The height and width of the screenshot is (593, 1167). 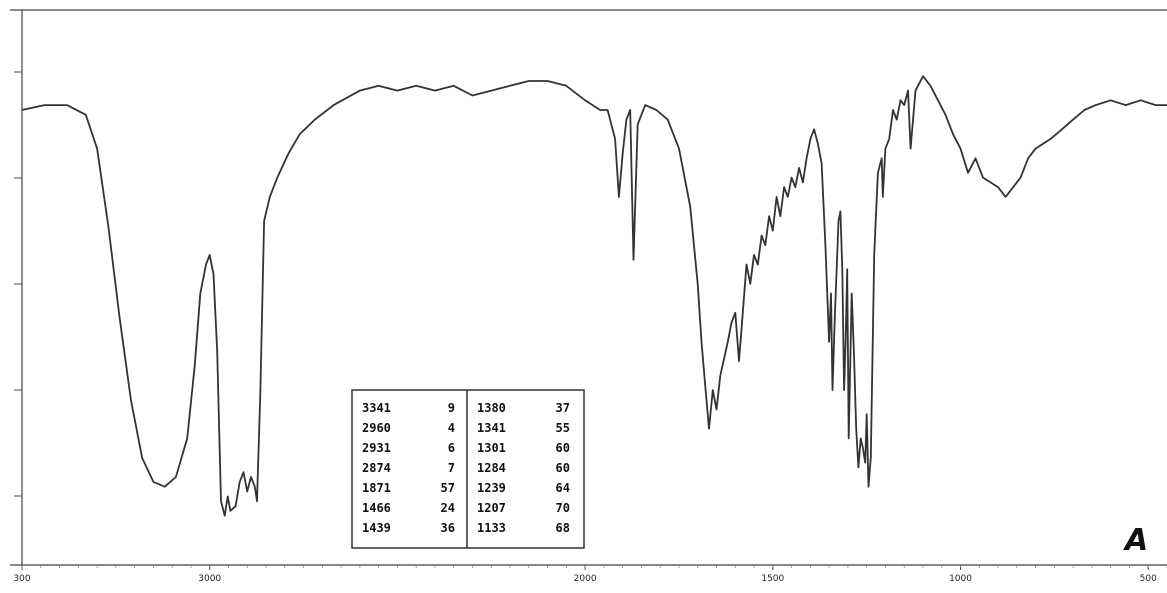 I want to click on peak-wavenumber: 1439, so click(x=376, y=528).